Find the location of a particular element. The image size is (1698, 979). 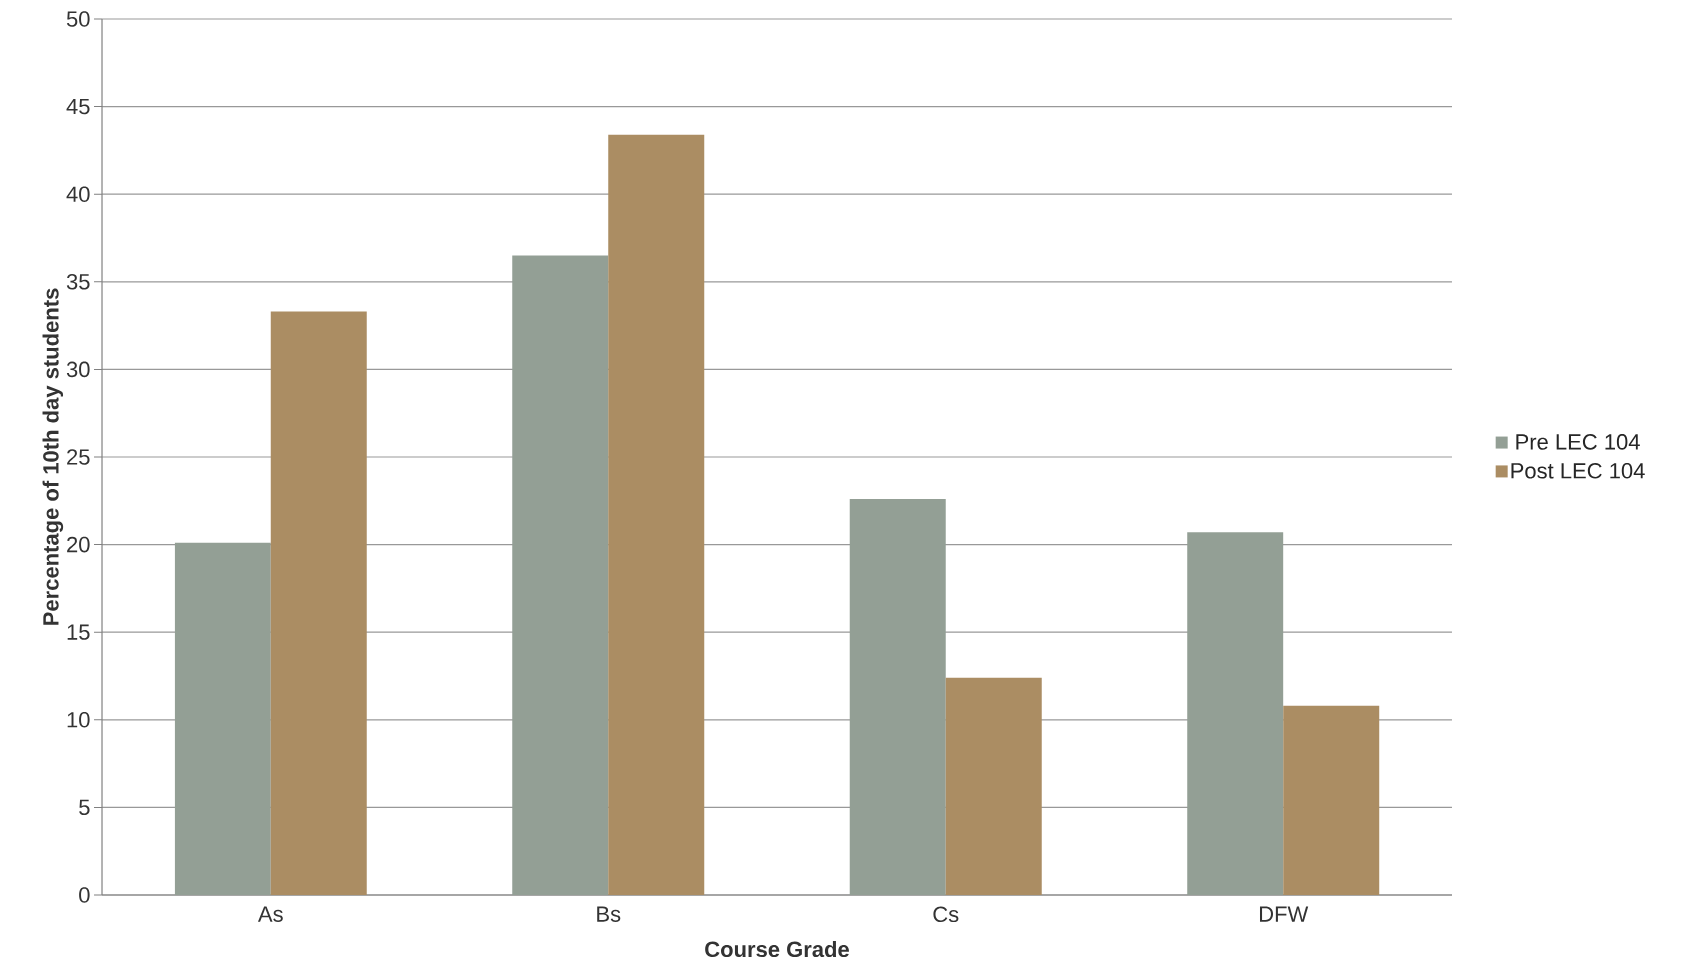

y-tick-label: 30 is located at coordinates (78, 369).